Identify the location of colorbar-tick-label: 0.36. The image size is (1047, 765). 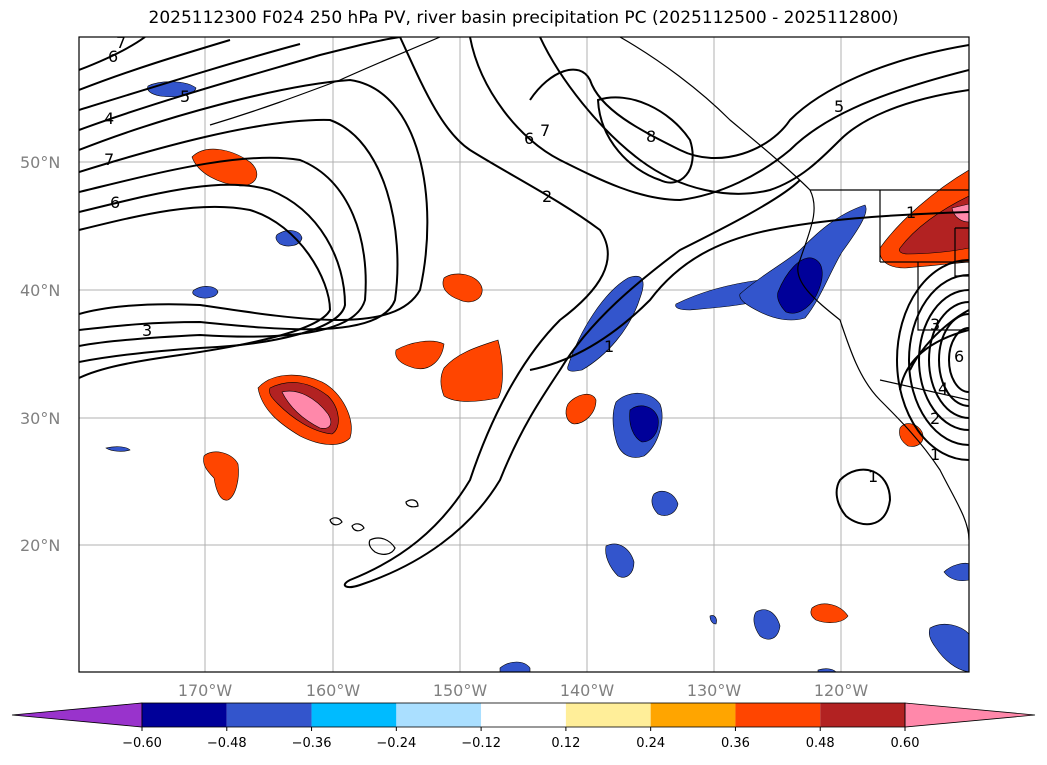
(735, 743).